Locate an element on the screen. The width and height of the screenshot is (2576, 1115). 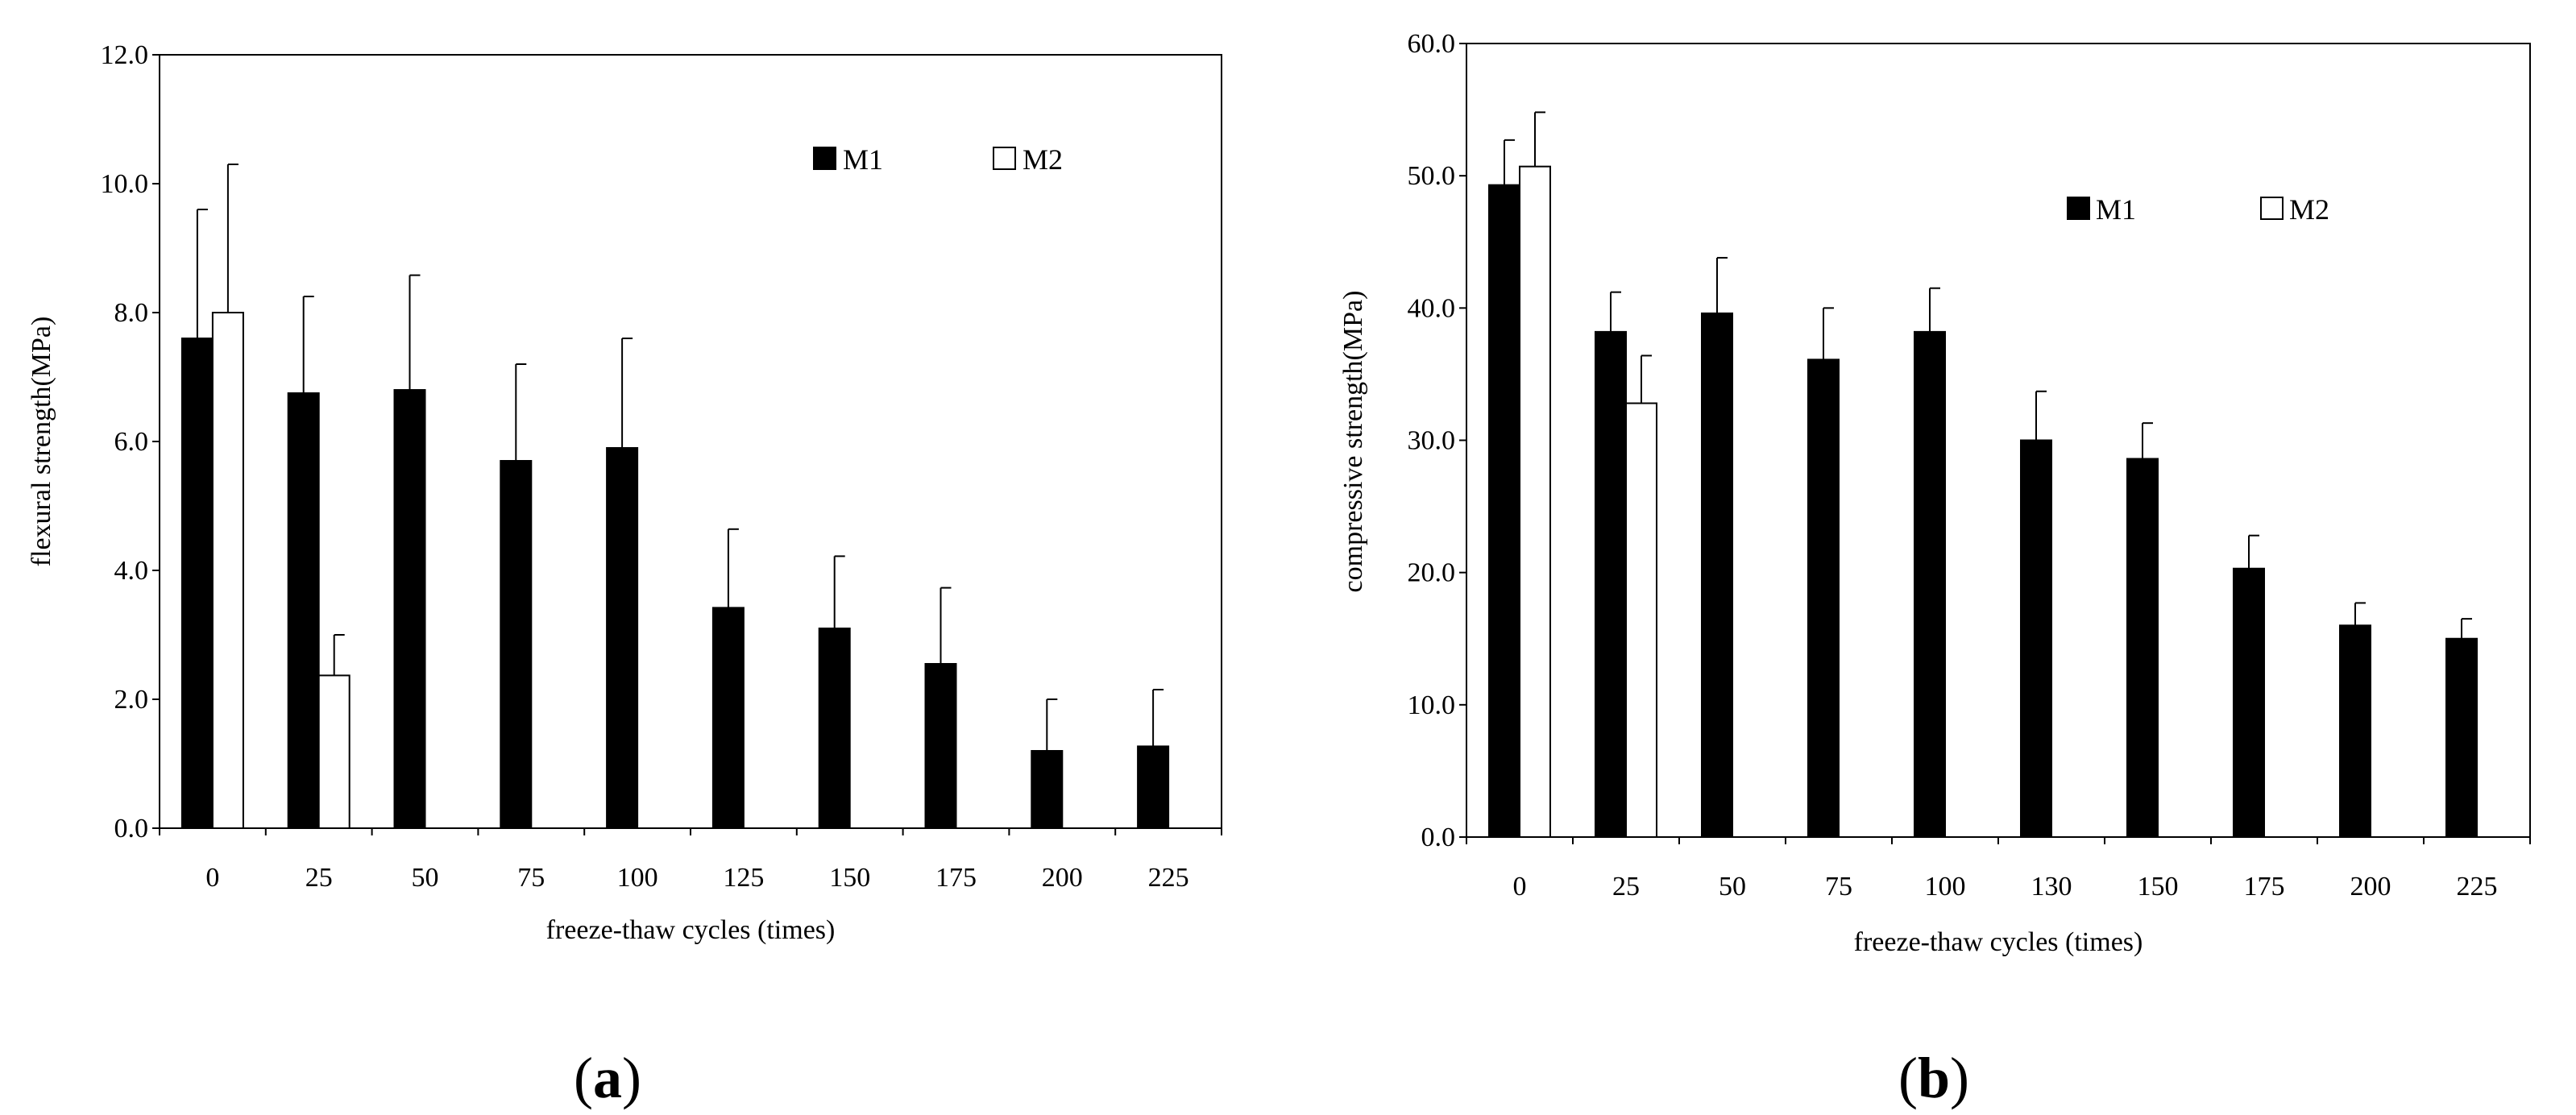
svg-text: (a) is located at coordinates (607, 1078).